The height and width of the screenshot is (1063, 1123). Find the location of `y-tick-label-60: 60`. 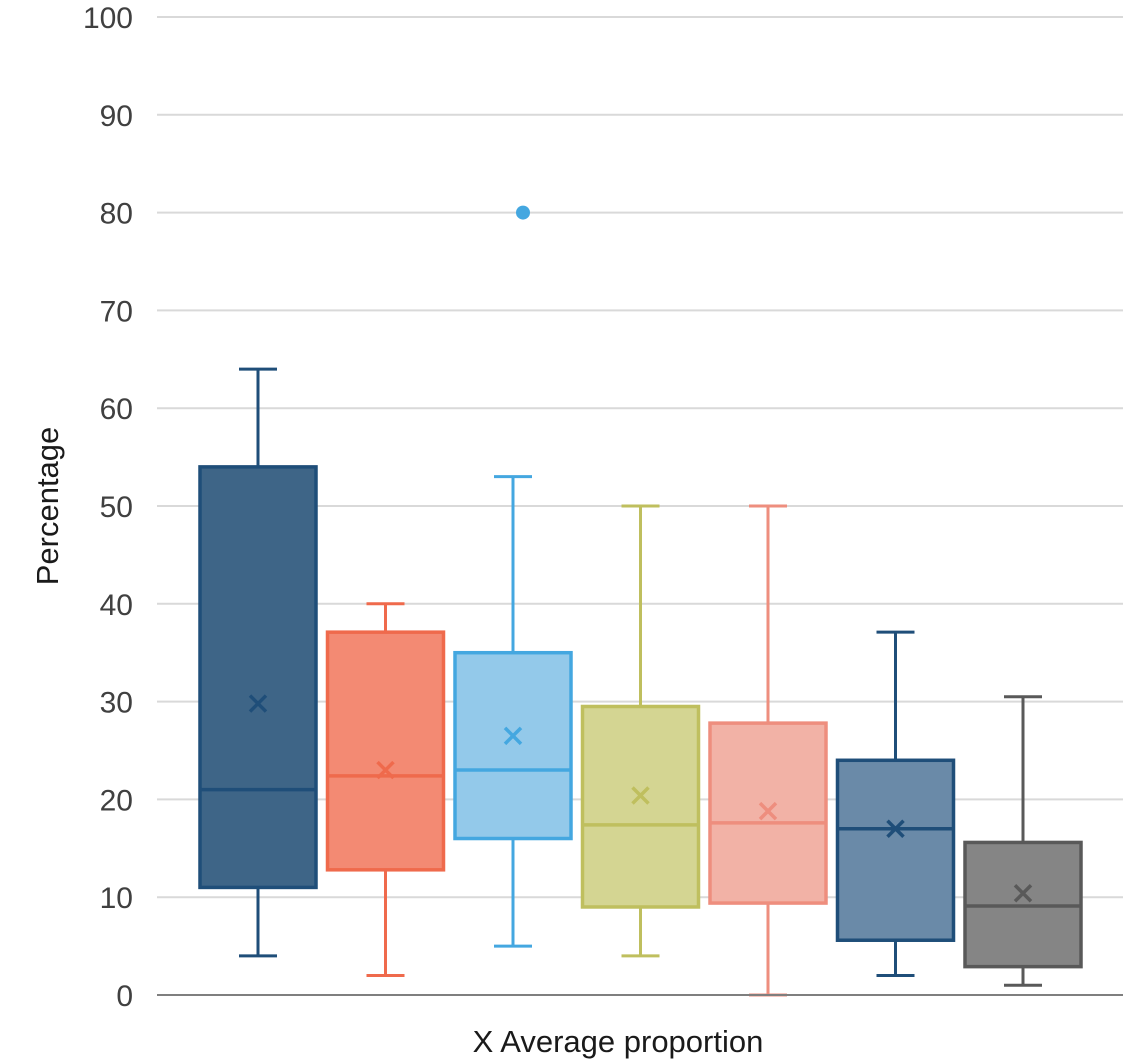

y-tick-label-60: 60 is located at coordinates (116, 409).